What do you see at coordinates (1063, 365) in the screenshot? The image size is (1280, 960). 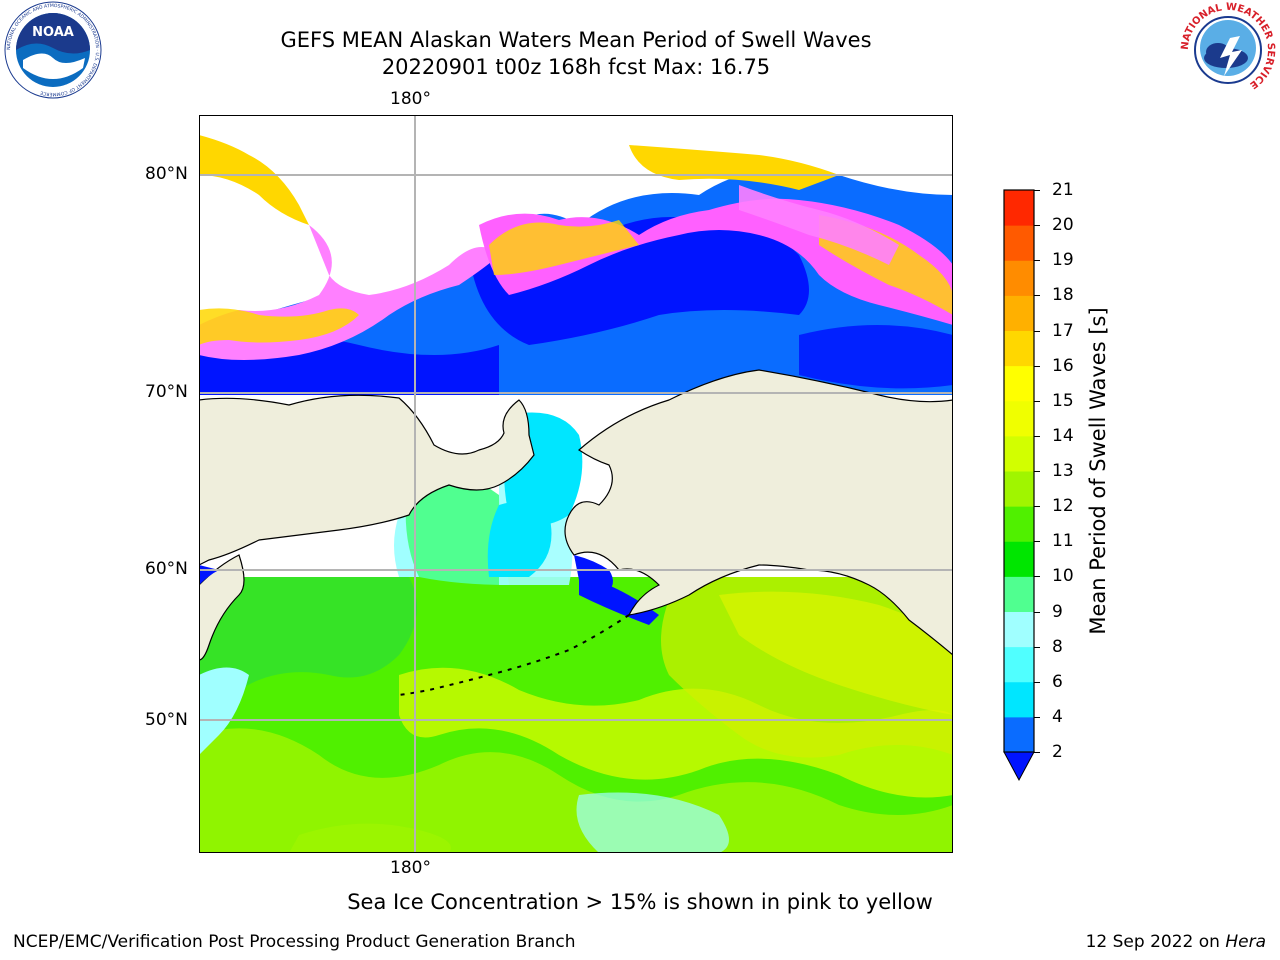 I see `colorbar-tick-label: 16` at bounding box center [1063, 365].